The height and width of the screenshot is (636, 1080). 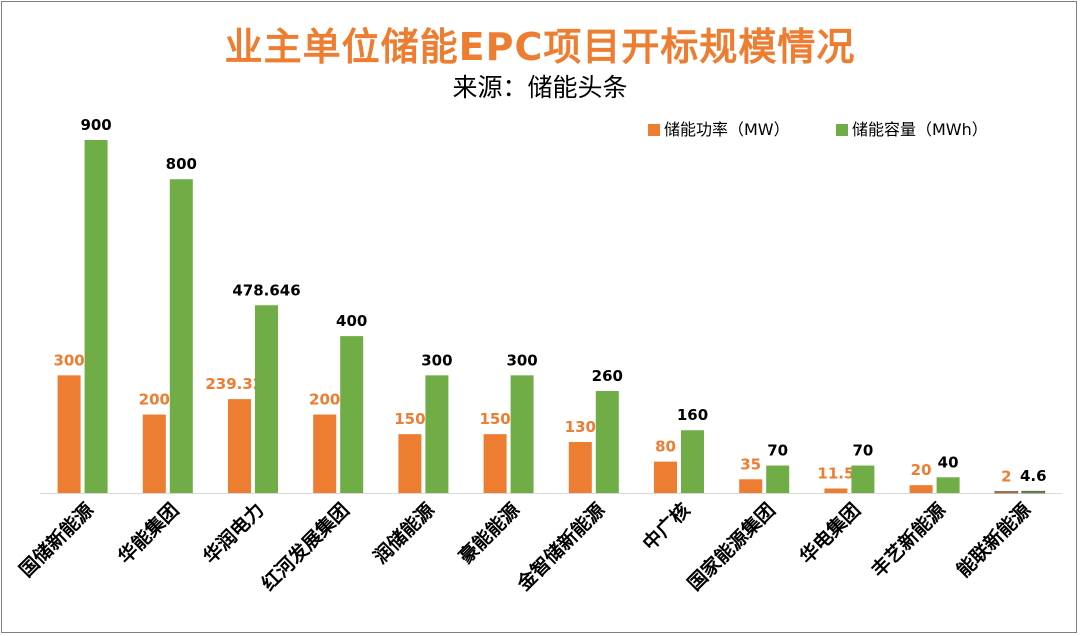 What do you see at coordinates (56, 539) in the screenshot?
I see `category-label: 国储新能源` at bounding box center [56, 539].